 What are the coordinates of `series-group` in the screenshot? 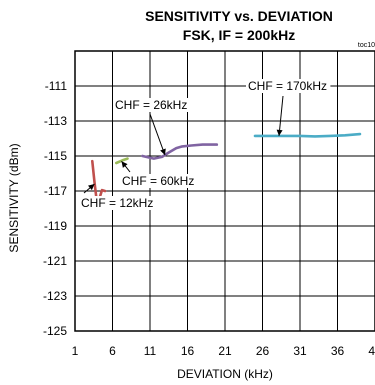 It's located at (226, 169).